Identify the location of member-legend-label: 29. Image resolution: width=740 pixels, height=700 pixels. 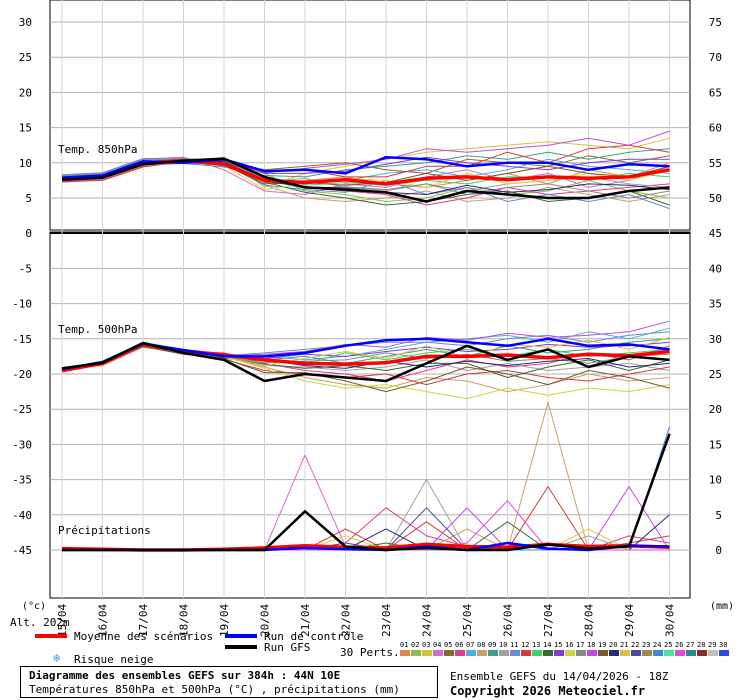
(712, 645).